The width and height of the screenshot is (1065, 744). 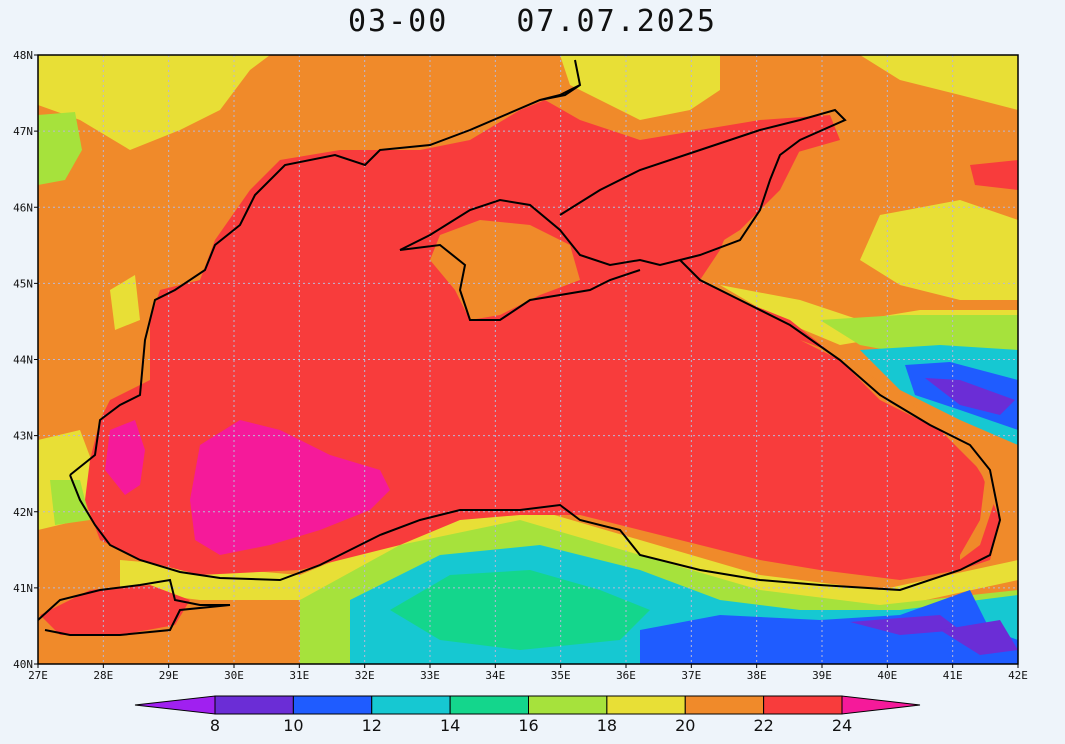 What do you see at coordinates (23, 588) in the screenshot?
I see `lat-label: 41N` at bounding box center [23, 588].